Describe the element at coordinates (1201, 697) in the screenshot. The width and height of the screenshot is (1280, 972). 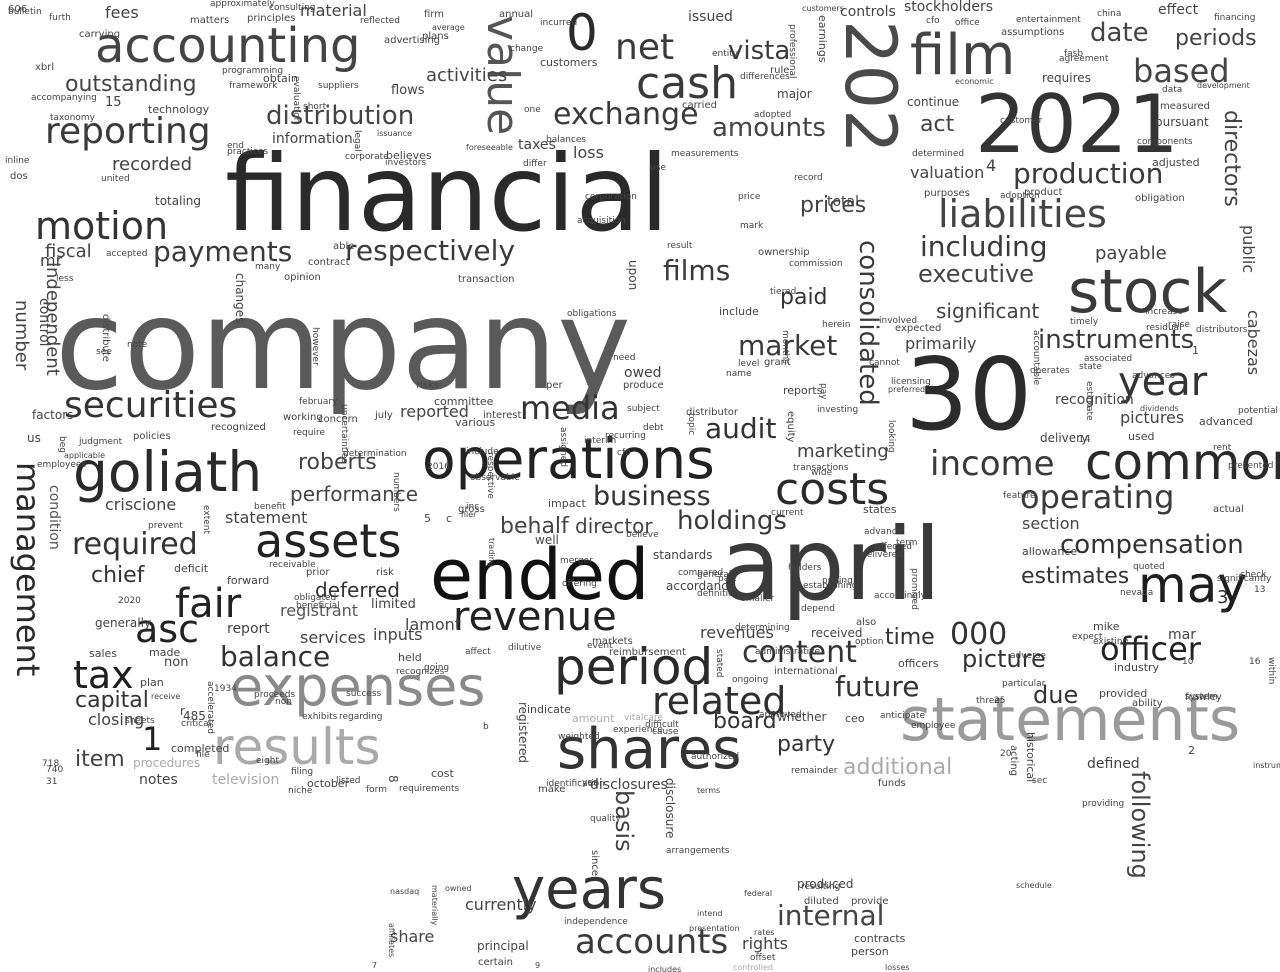
I see `word-system: system` at that location.